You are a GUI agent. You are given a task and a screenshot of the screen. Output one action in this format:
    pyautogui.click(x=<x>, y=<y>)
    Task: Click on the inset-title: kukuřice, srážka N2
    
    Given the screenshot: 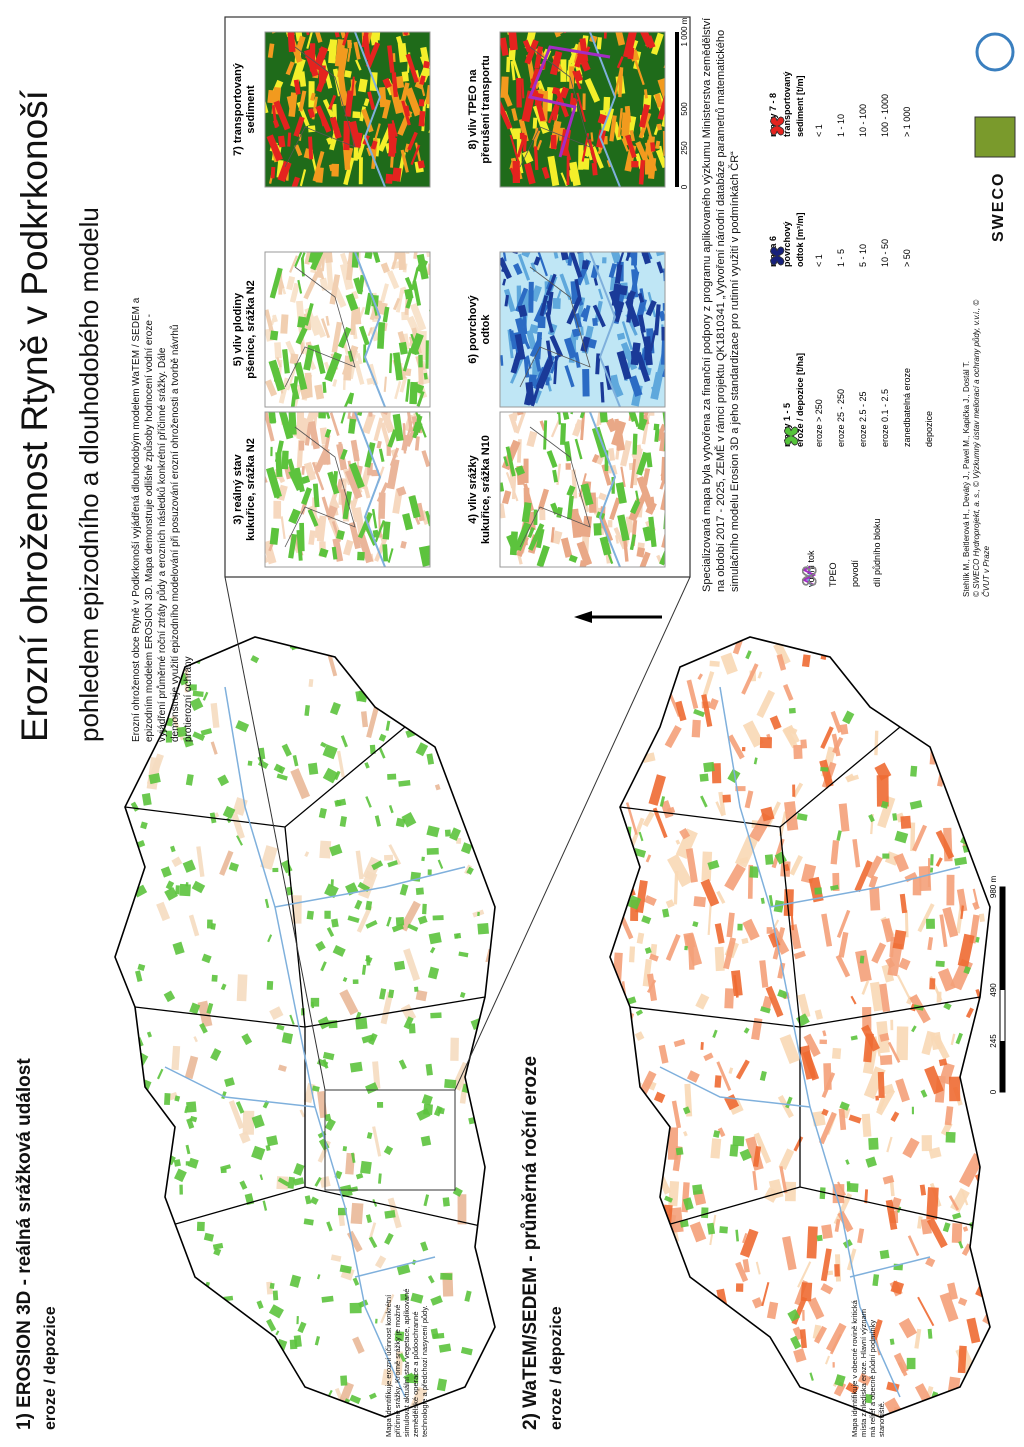 What is the action you would take?
    pyautogui.click(x=251, y=489)
    